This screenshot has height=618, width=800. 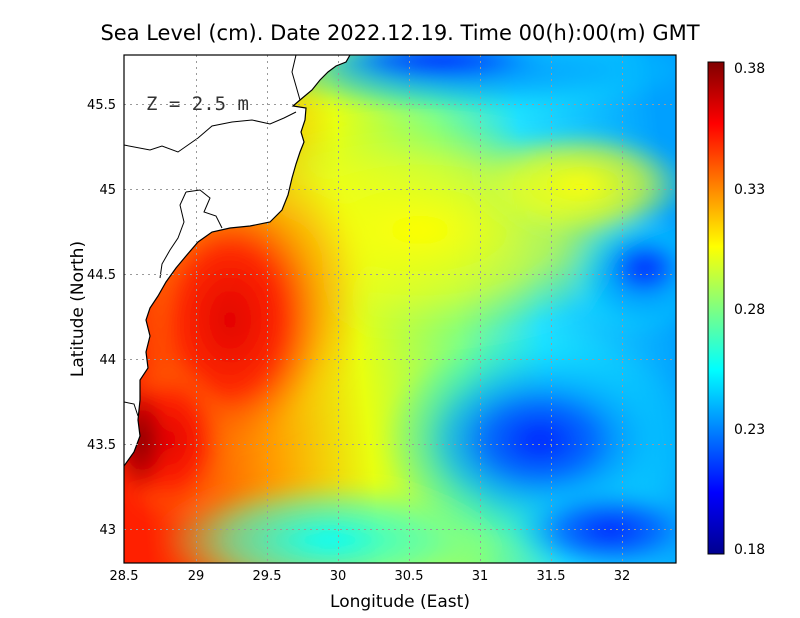 I want to click on border-line, so click(x=131, y=409).